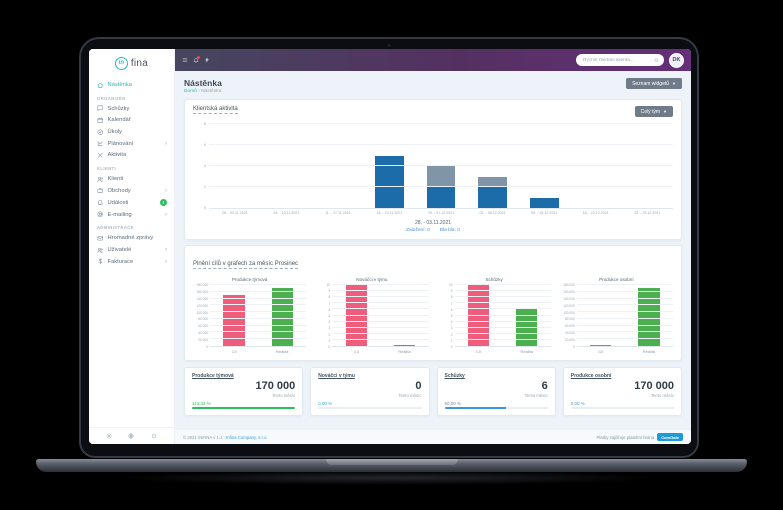  What do you see at coordinates (616, 60) in the screenshot?
I see `search-input` at bounding box center [616, 60].